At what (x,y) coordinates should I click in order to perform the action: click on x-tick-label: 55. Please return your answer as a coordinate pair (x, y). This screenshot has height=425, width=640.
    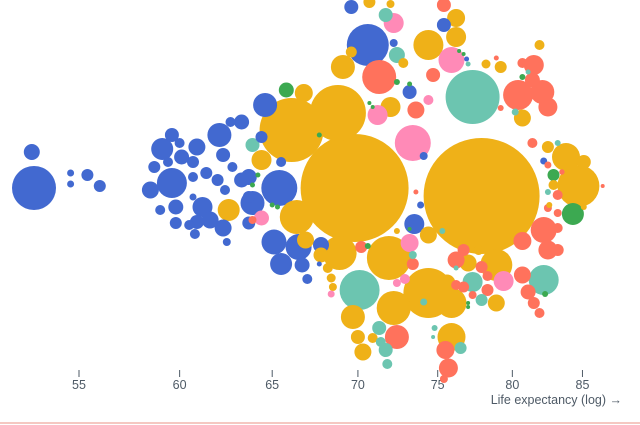
    Looking at the image, I should click on (79, 385).